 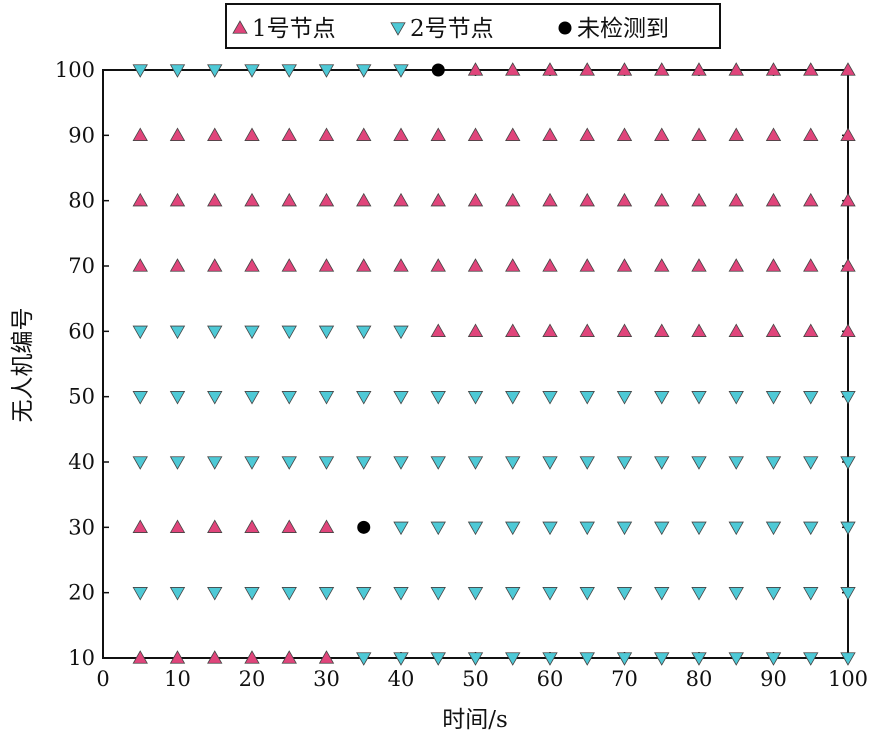 What do you see at coordinates (252, 679) in the screenshot?
I see `x-tick-label: 20` at bounding box center [252, 679].